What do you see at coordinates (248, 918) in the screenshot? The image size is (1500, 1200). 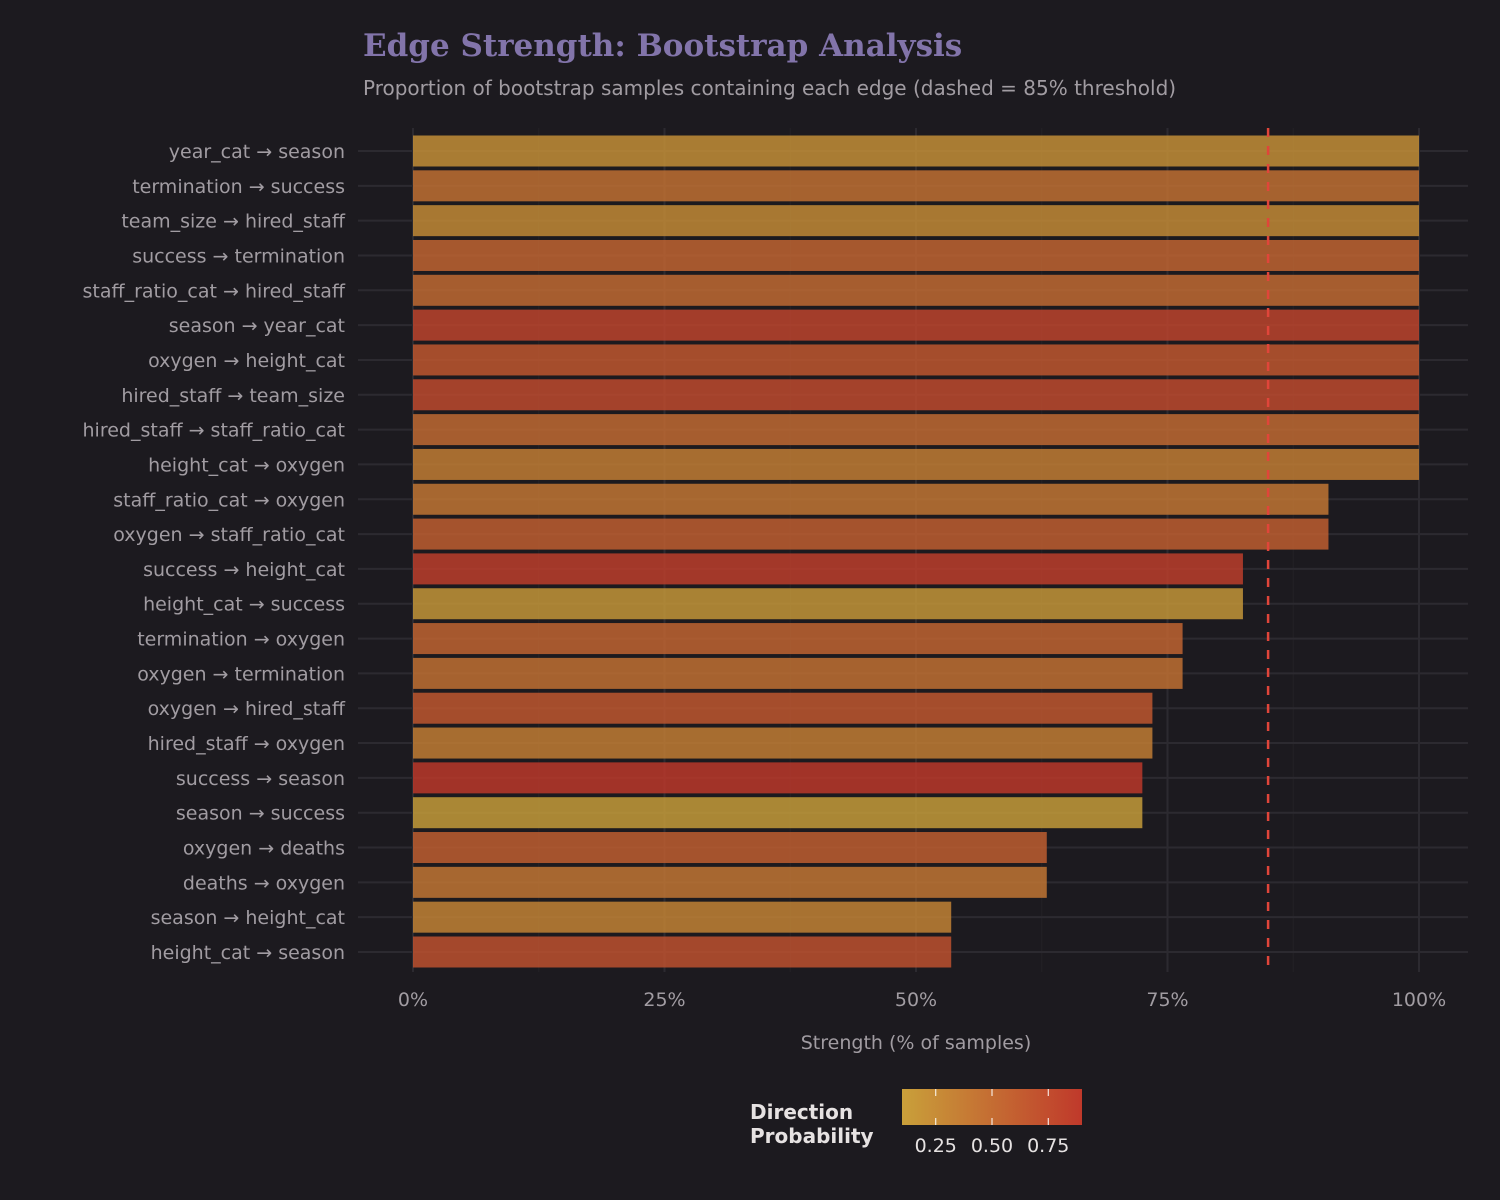 I see `y-tick-label: season → height_cat` at bounding box center [248, 918].